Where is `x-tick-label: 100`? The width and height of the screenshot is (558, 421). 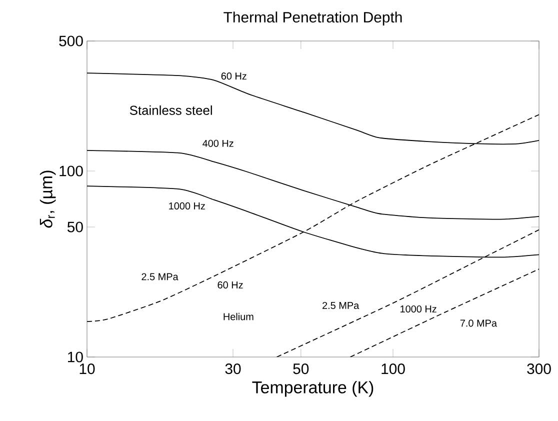 x-tick-label: 100 is located at coordinates (393, 369).